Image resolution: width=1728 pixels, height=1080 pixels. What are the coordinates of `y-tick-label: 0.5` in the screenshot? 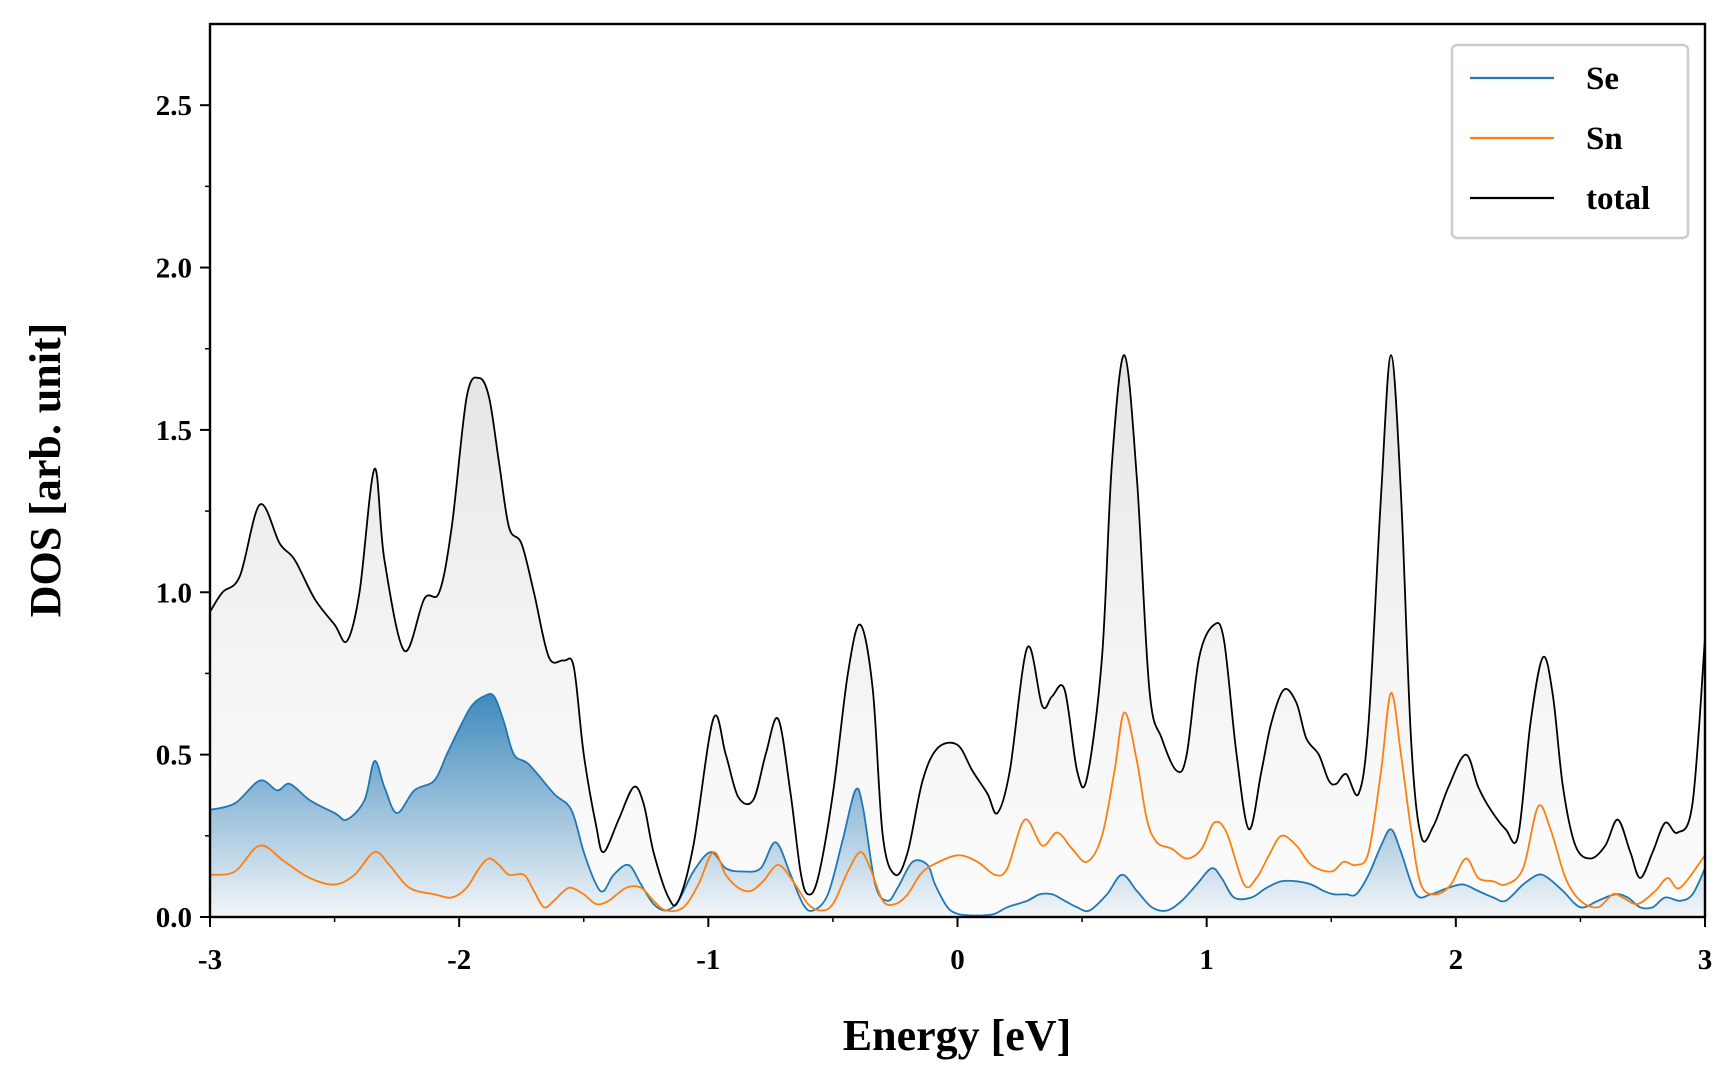 It's located at (174, 756).